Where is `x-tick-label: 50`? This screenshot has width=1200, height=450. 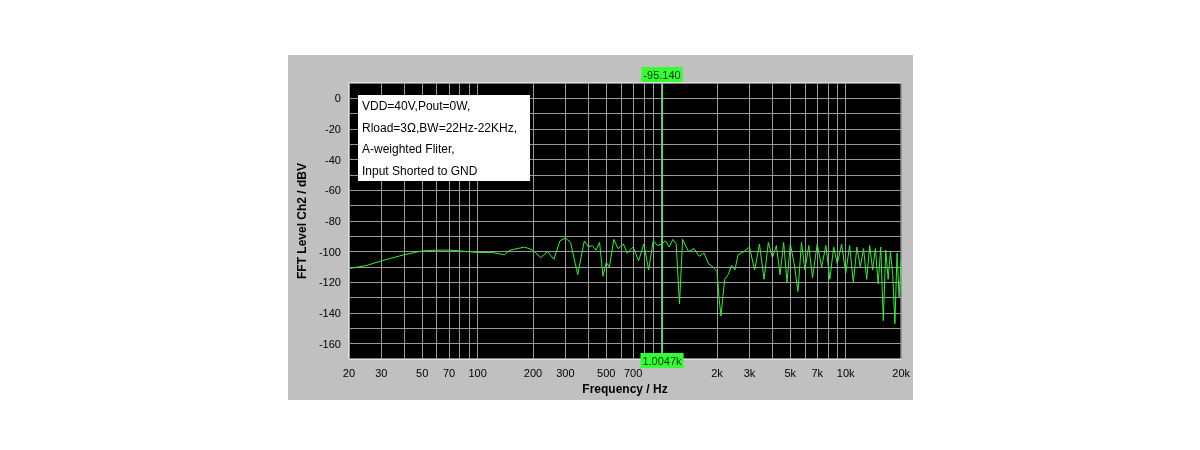
x-tick-label: 50 is located at coordinates (422, 372).